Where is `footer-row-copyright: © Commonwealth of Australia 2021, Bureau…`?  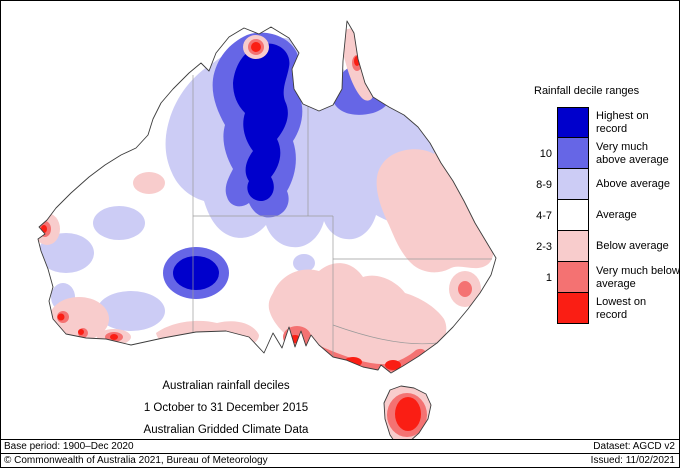
footer-row-copyright: © Commonwealth of Australia 2021, Bureau… is located at coordinates (340, 460).